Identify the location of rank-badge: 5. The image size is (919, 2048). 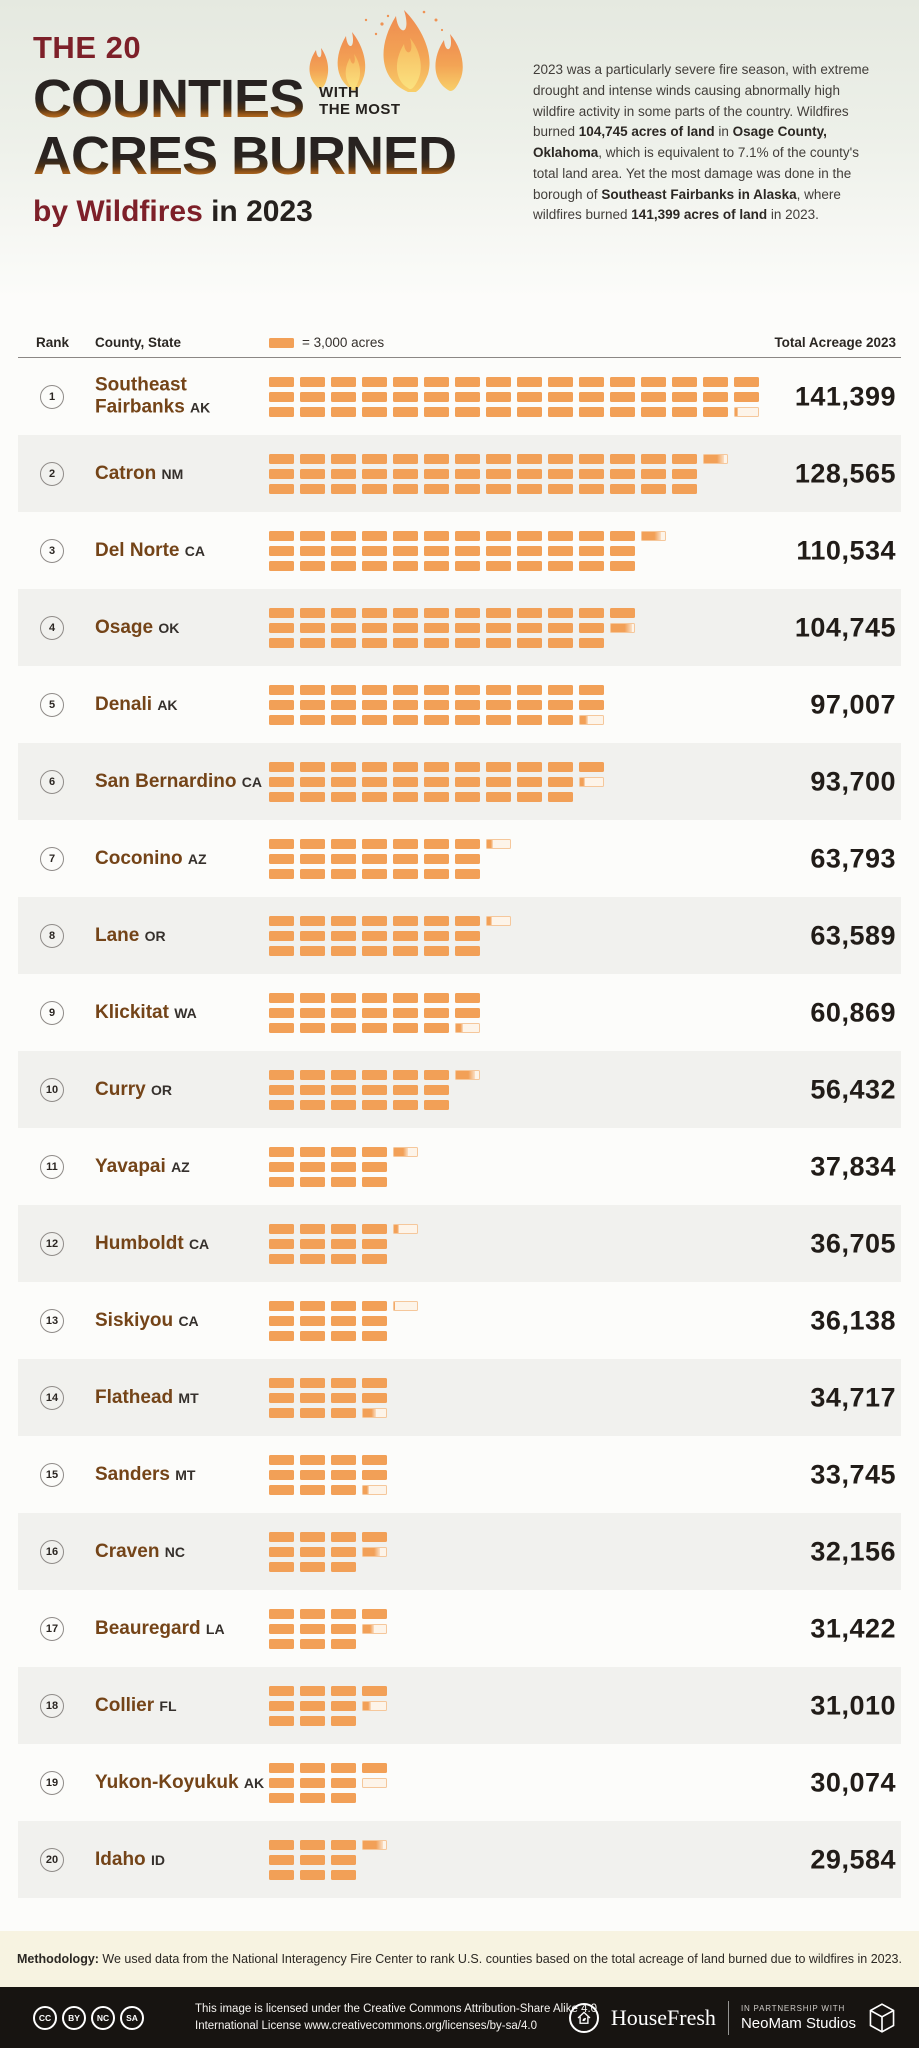
(52, 704).